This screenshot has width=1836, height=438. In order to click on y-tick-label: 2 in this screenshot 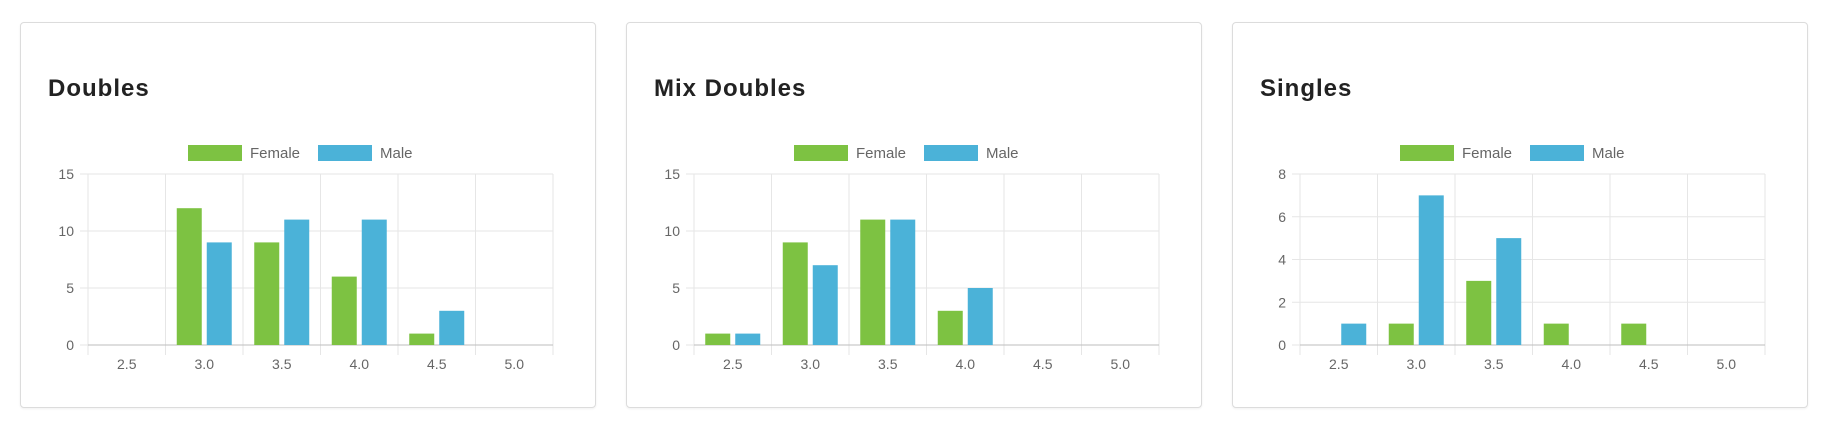, I will do `click(1282, 302)`.